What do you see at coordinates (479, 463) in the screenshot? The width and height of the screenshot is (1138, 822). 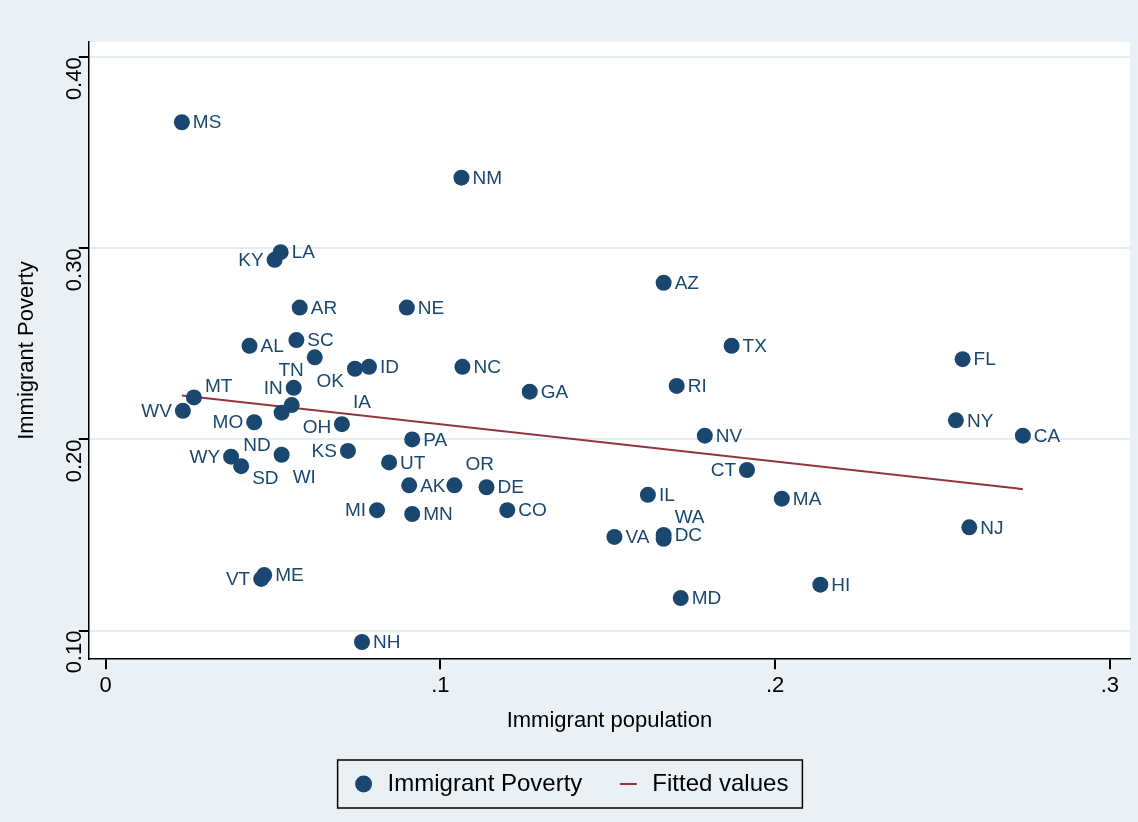 I see `annotation: OR` at bounding box center [479, 463].